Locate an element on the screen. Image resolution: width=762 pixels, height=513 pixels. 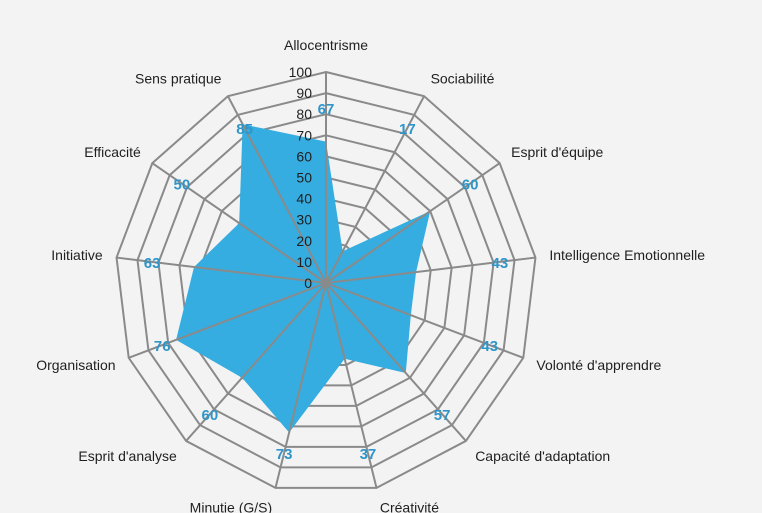
category-label: Intelligence Emotionnelle is located at coordinates (627, 255).